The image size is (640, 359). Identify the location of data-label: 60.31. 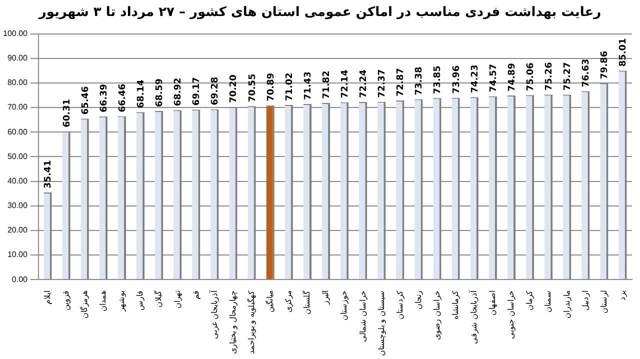
(67, 113).